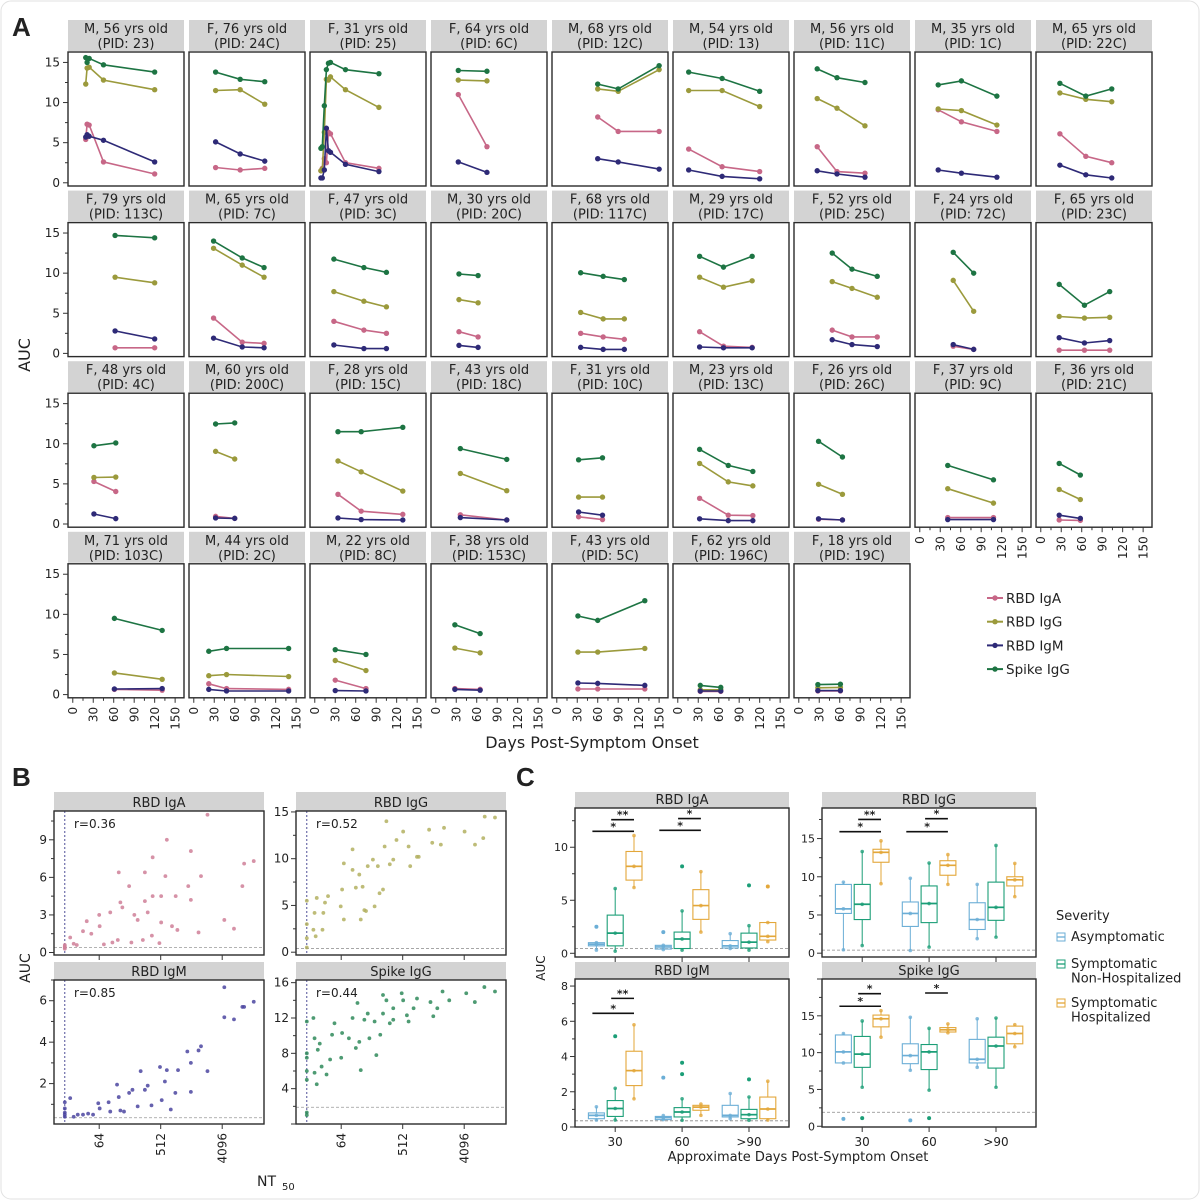  I want to click on series-line-igg, so click(830, 489).